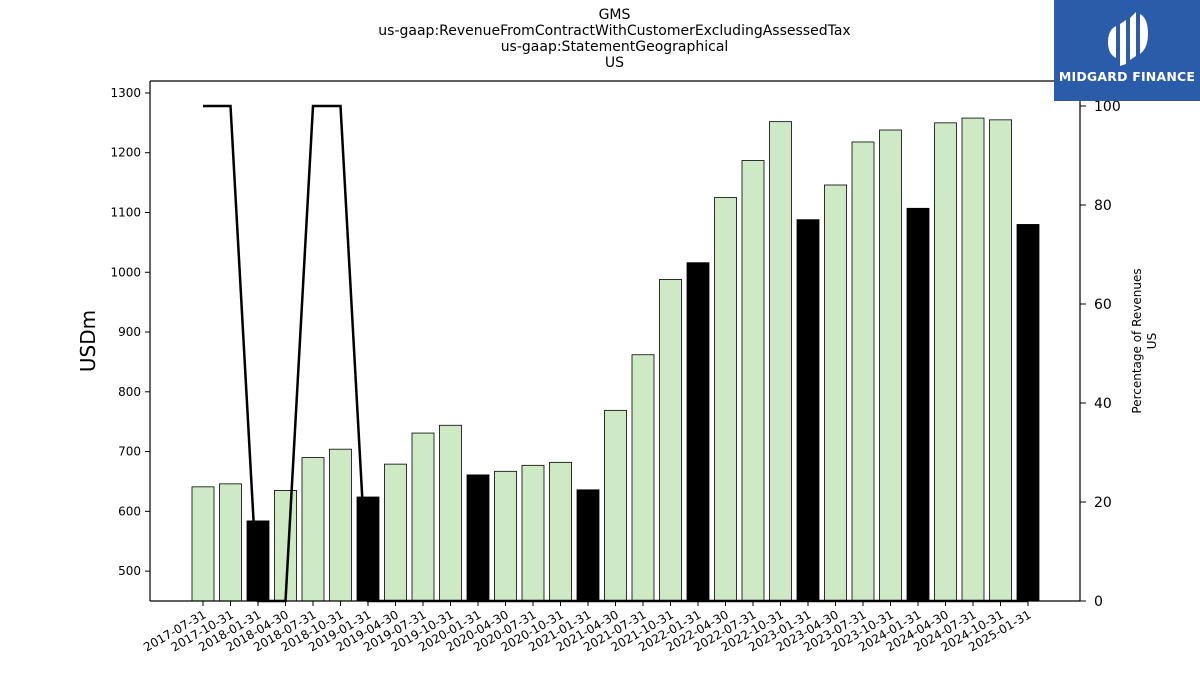 Image resolution: width=1200 pixels, height=675 pixels. Describe the element at coordinates (1103, 503) in the screenshot. I see `y2-tick-label-20: 20` at that location.